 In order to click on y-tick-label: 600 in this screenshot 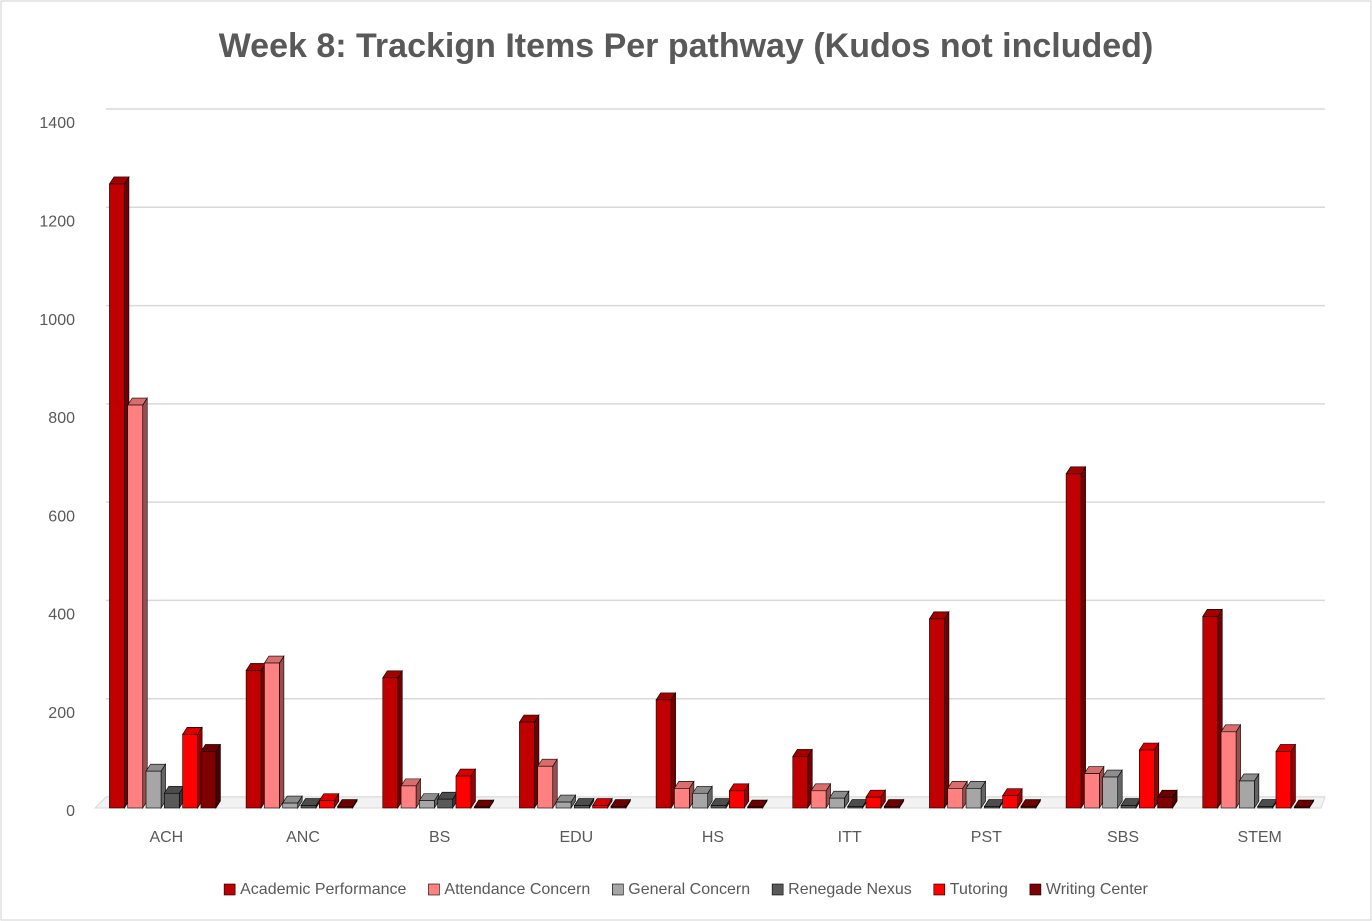, I will do `click(61, 516)`.